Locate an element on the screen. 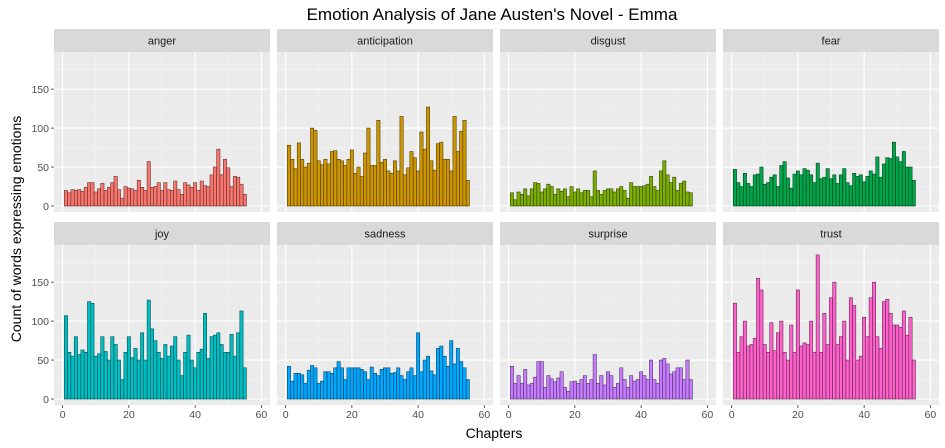  y-tick-label: 150 is located at coordinates (40, 283).